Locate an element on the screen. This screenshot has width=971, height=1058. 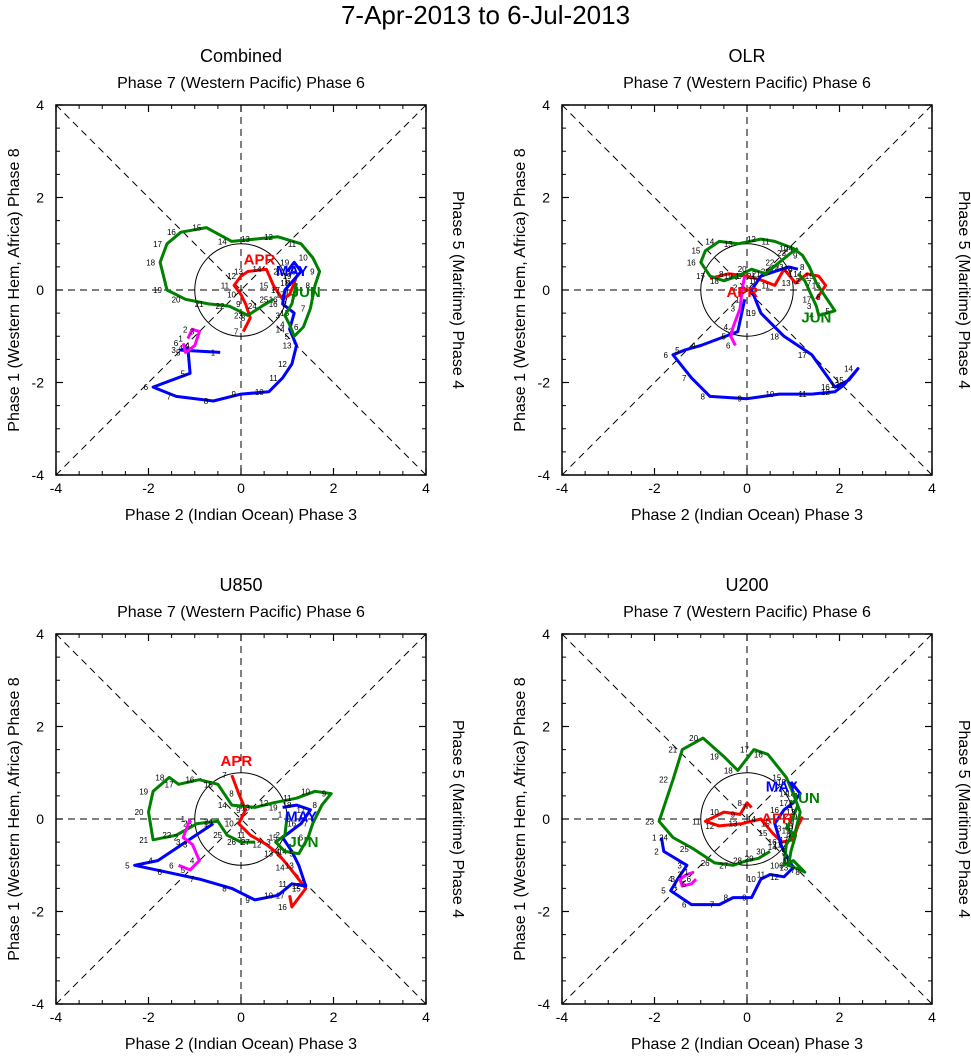
day-label: 12 is located at coordinates (231, 276).